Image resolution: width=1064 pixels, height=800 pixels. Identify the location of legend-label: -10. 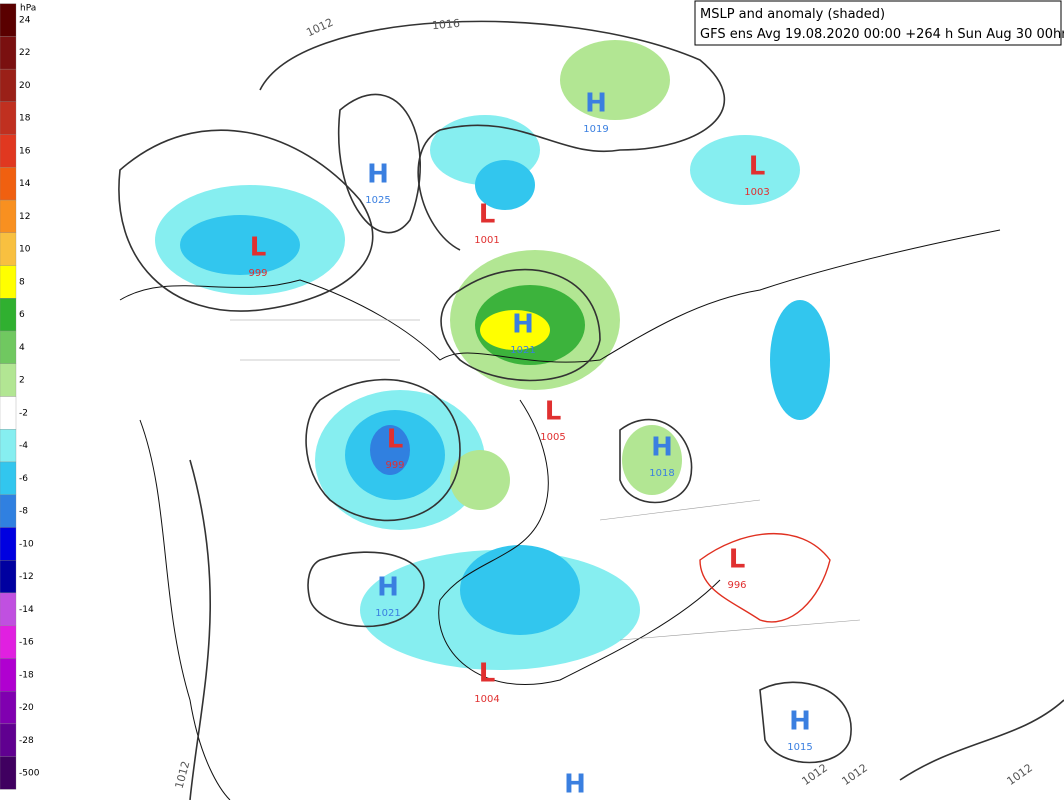
(26, 544).